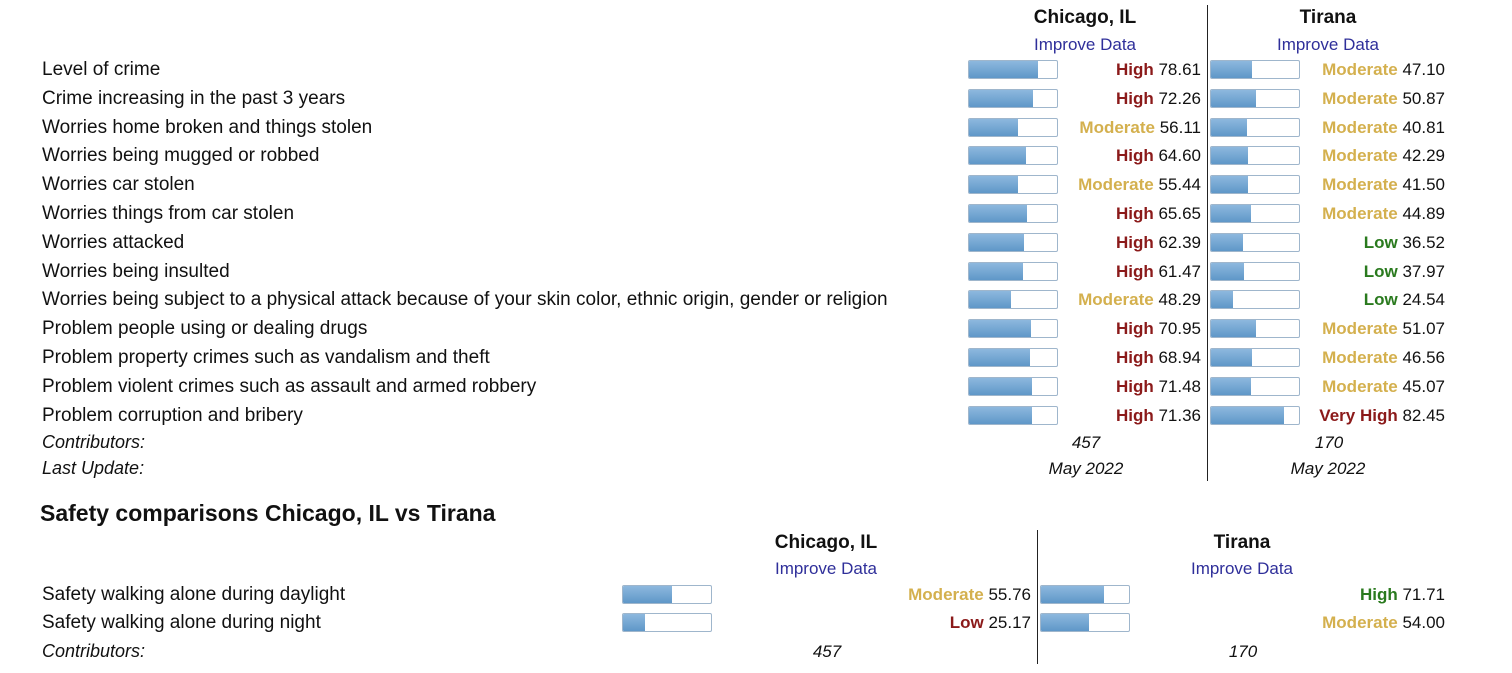  I want to click on crime-c1-number: 55.44, so click(1179, 185).